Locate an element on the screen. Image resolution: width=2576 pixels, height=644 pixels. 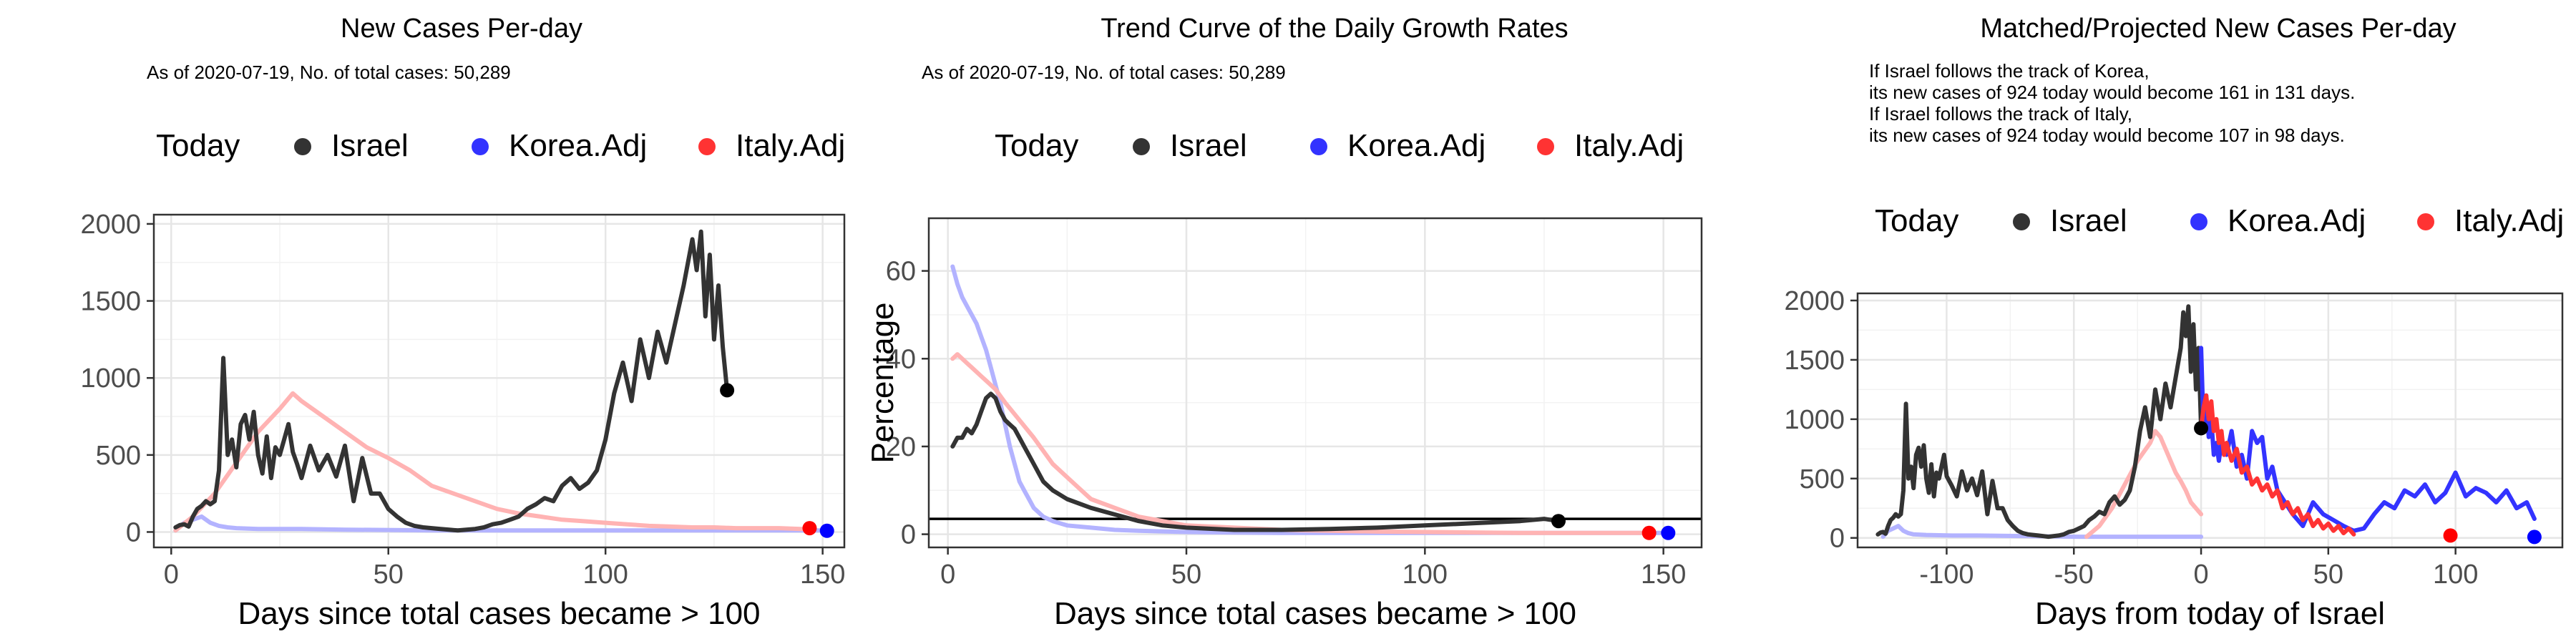
x-tick-label: -50 is located at coordinates (2074, 575).